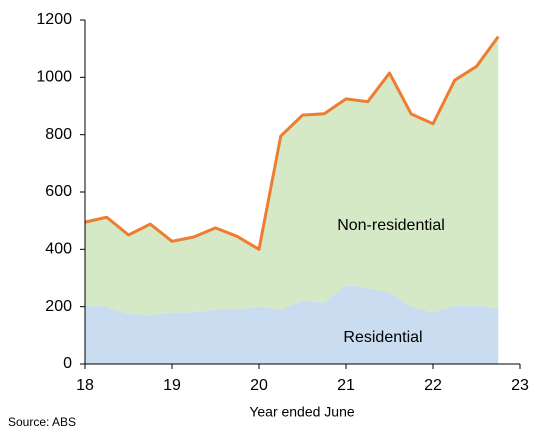  Describe the element at coordinates (58, 306) in the screenshot. I see `y-tick-label: 200` at that location.